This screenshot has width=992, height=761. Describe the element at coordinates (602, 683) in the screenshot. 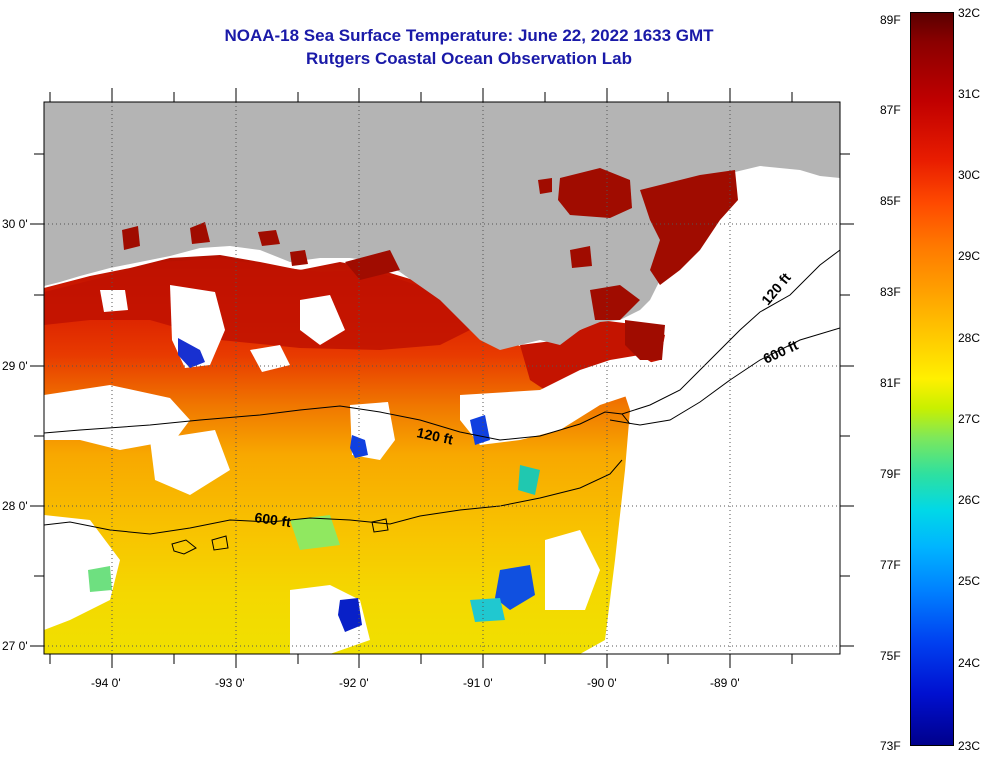

I see `x-tick-label: -90 0'` at that location.